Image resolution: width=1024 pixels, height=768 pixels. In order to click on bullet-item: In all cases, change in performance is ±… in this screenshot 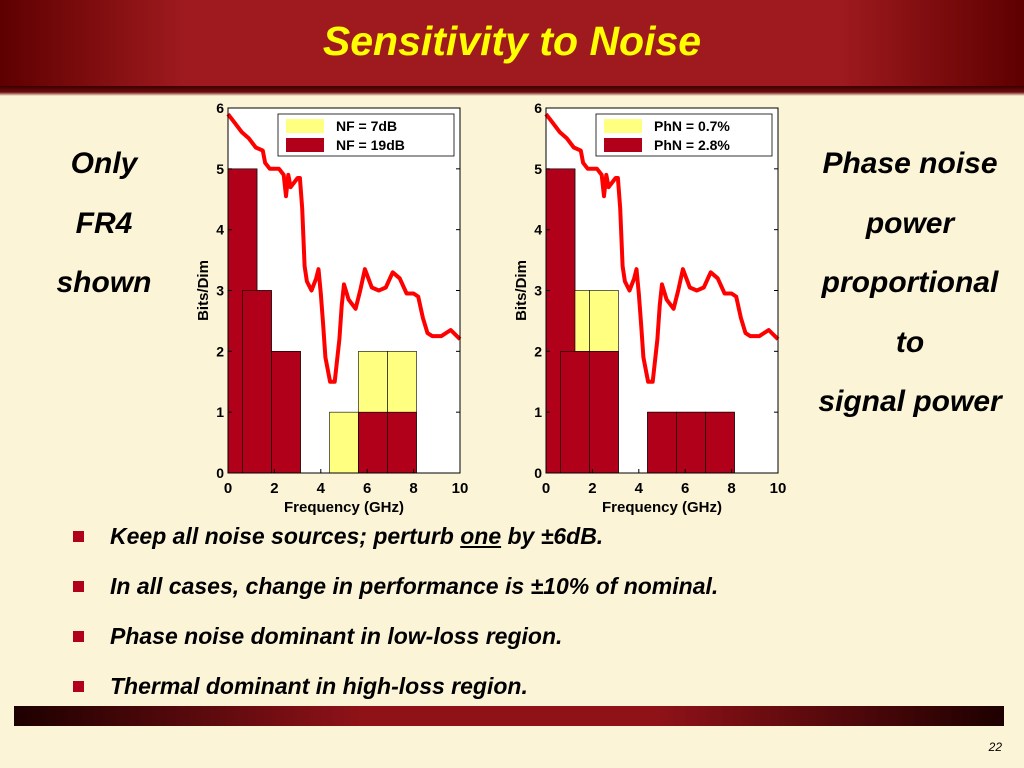, I will do `click(540, 591)`.